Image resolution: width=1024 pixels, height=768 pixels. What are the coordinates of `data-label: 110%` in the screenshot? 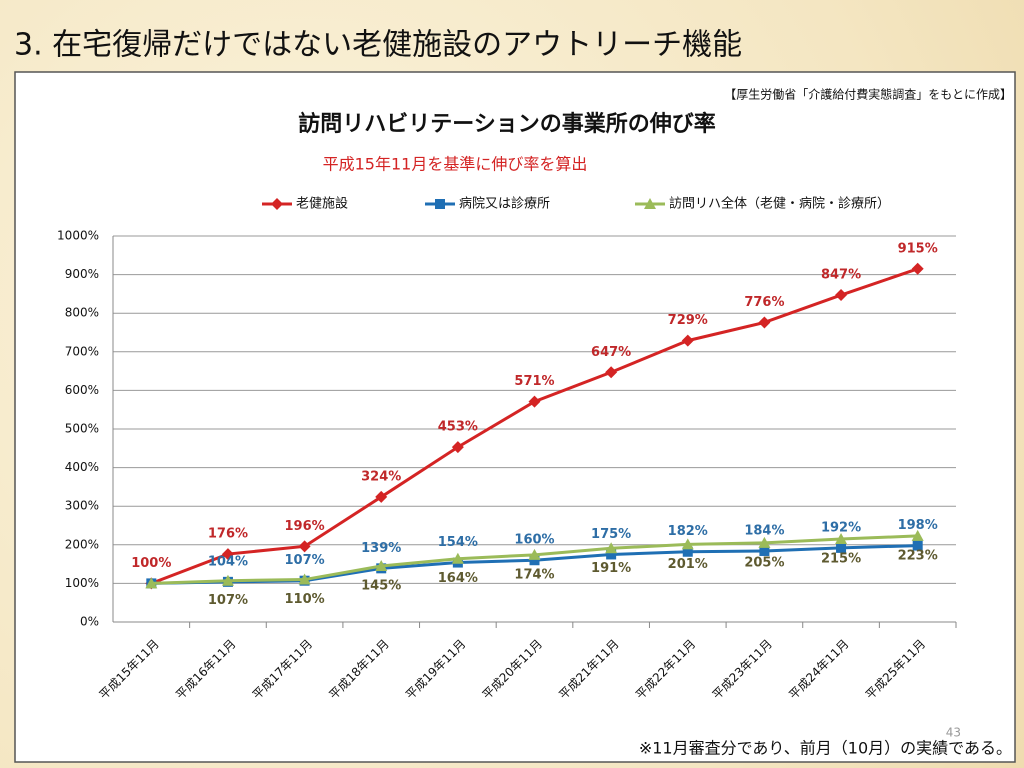 It's located at (305, 599).